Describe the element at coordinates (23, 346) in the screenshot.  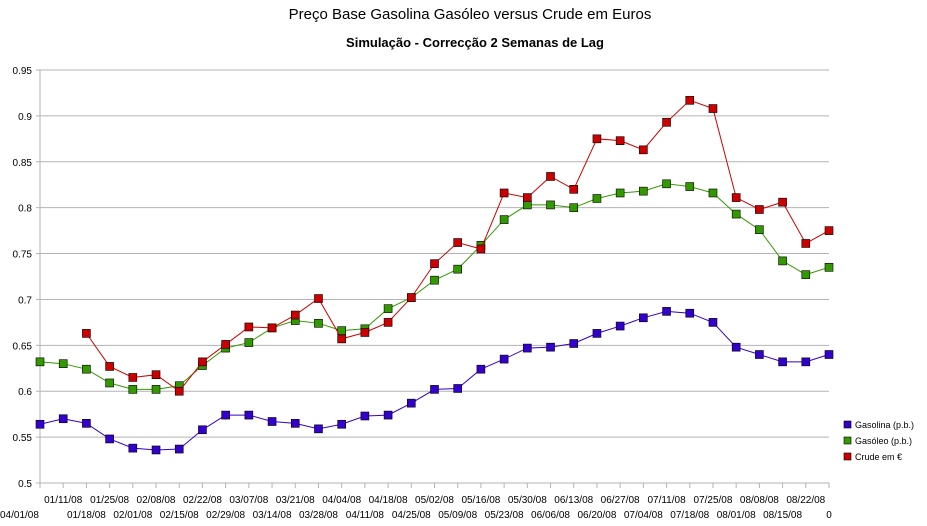
I see `y-tick-label: 0.65` at that location.